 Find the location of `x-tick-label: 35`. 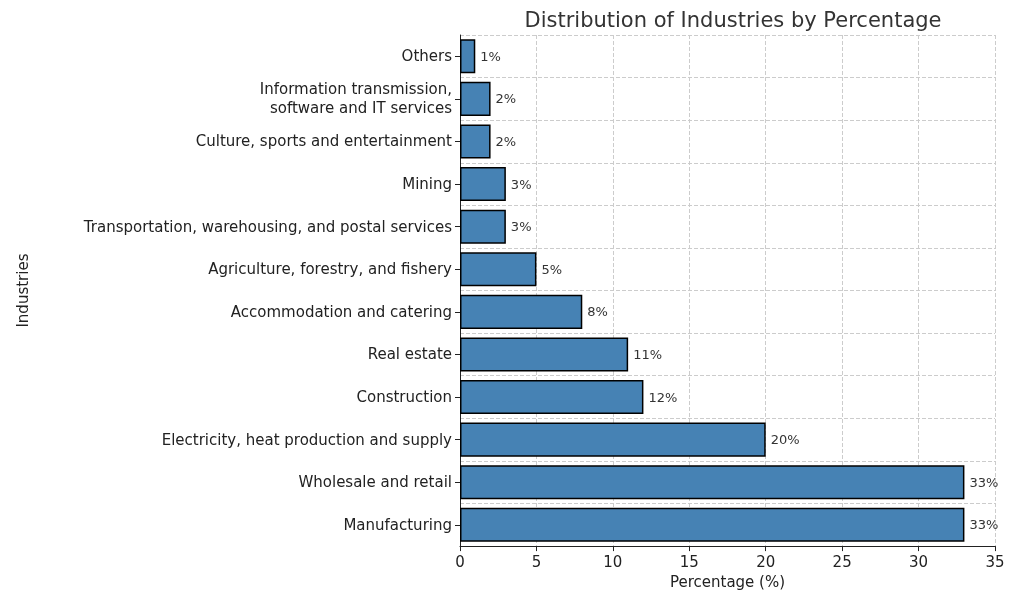

x-tick-label: 35 is located at coordinates (995, 561).